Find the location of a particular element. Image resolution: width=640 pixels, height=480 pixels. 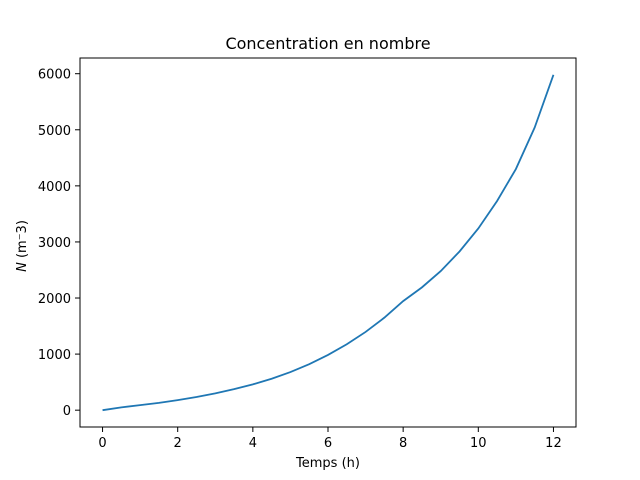

y-tick-label: 1000 is located at coordinates (54, 355).